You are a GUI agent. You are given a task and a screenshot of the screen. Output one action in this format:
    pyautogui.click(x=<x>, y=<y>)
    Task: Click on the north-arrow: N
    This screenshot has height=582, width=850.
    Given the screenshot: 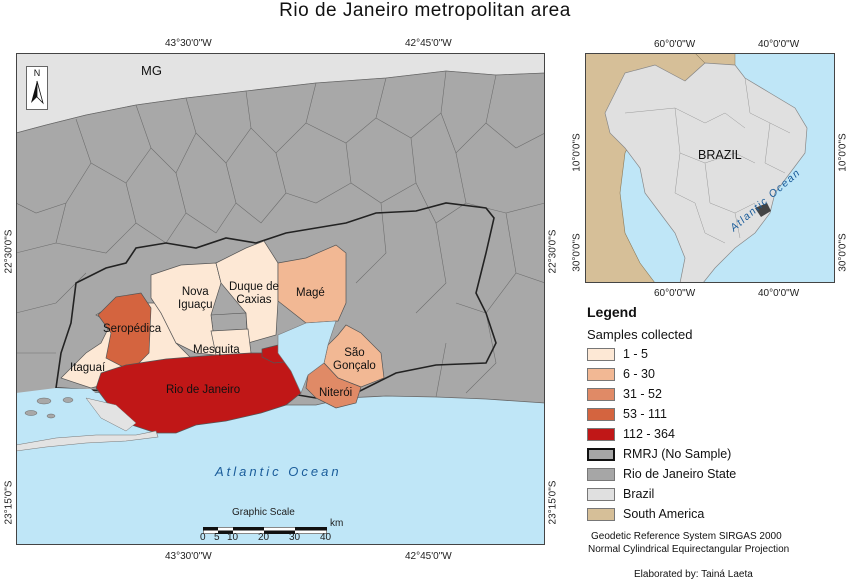 What is the action you would take?
    pyautogui.click(x=37, y=88)
    